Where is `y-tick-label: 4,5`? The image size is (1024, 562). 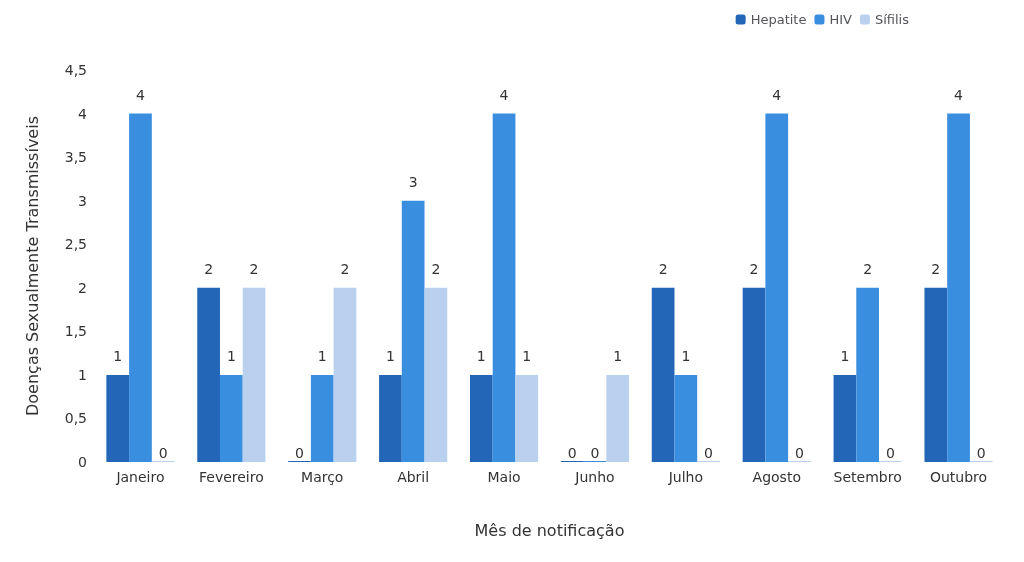
y-tick-label: 4,5 is located at coordinates (75, 70).